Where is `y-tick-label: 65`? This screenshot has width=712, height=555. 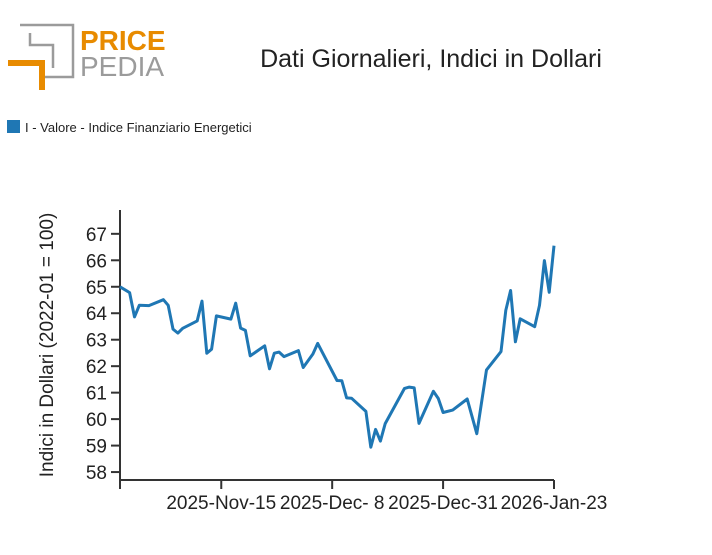 y-tick-label: 65 is located at coordinates (96, 288).